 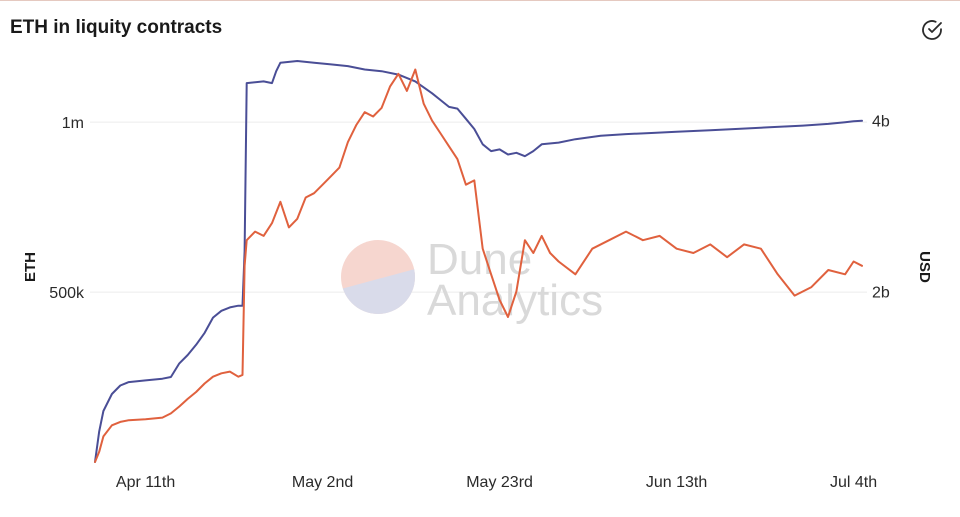 What do you see at coordinates (853, 482) in the screenshot?
I see `x-tick-label: Jul 4th` at bounding box center [853, 482].